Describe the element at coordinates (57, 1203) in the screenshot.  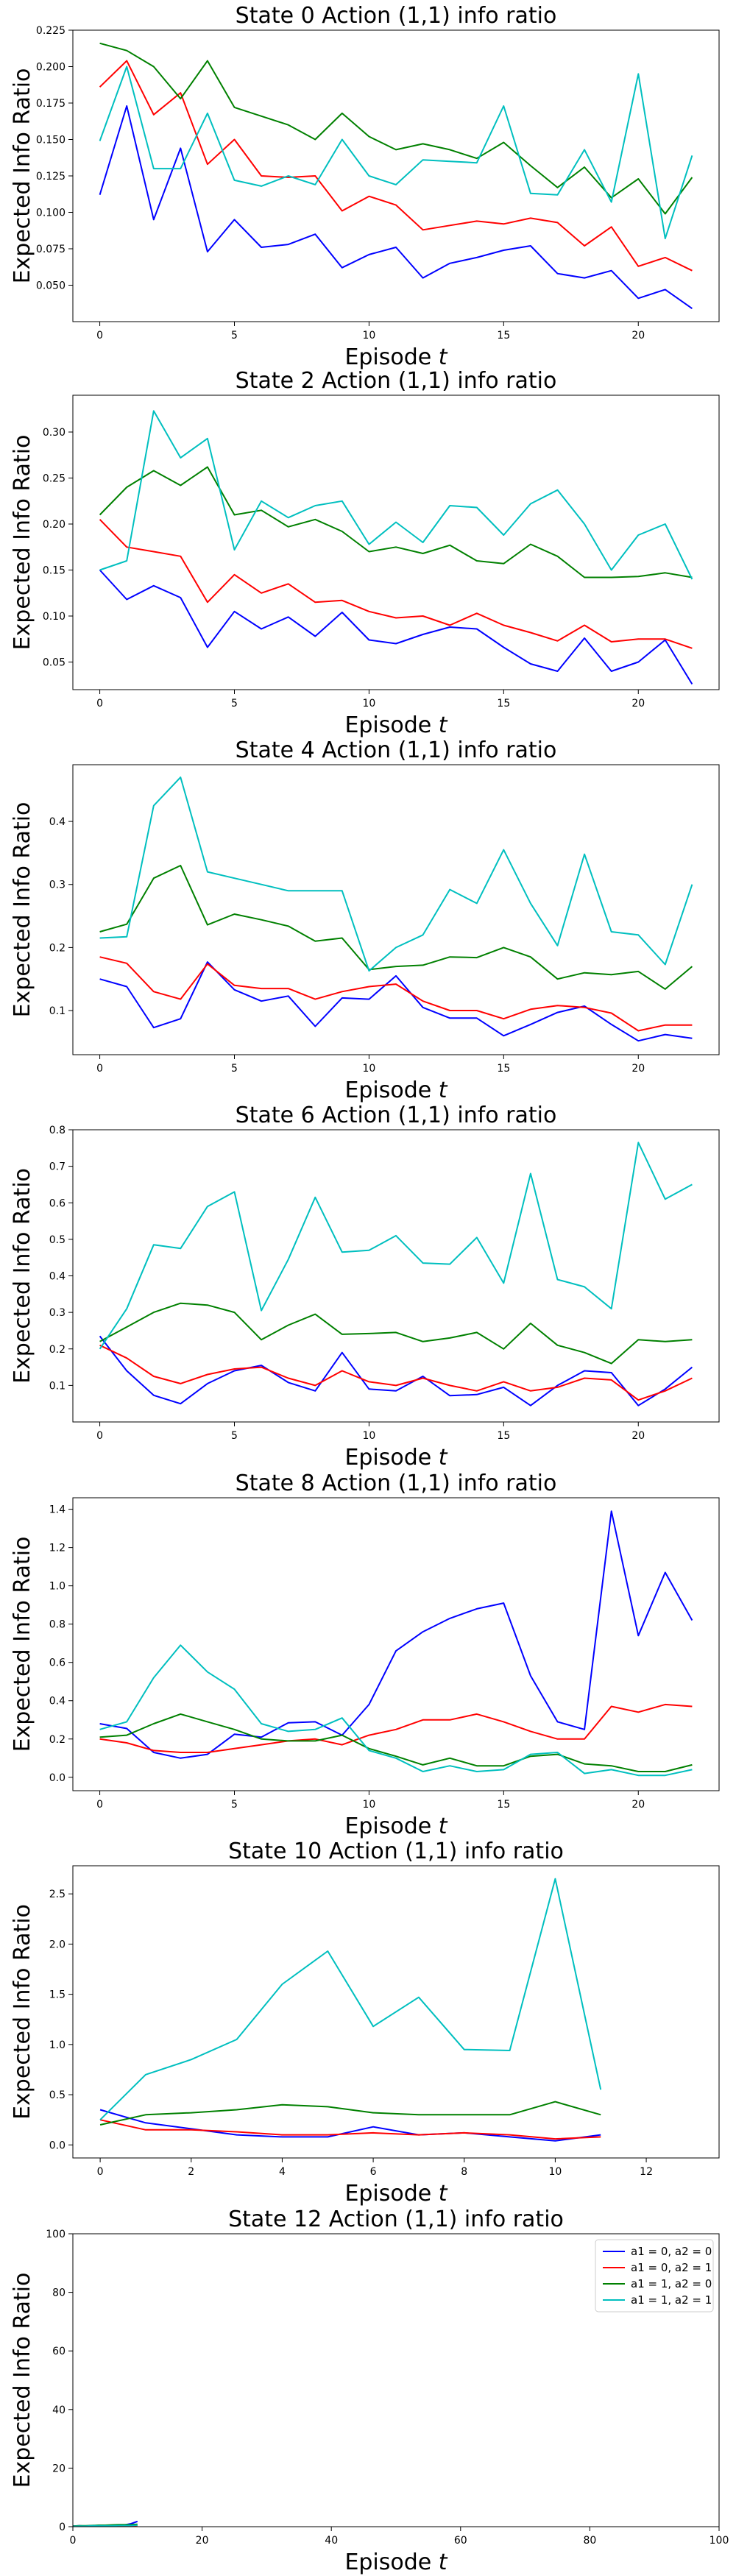
I see `y-tick-label: 0.6` at that location.